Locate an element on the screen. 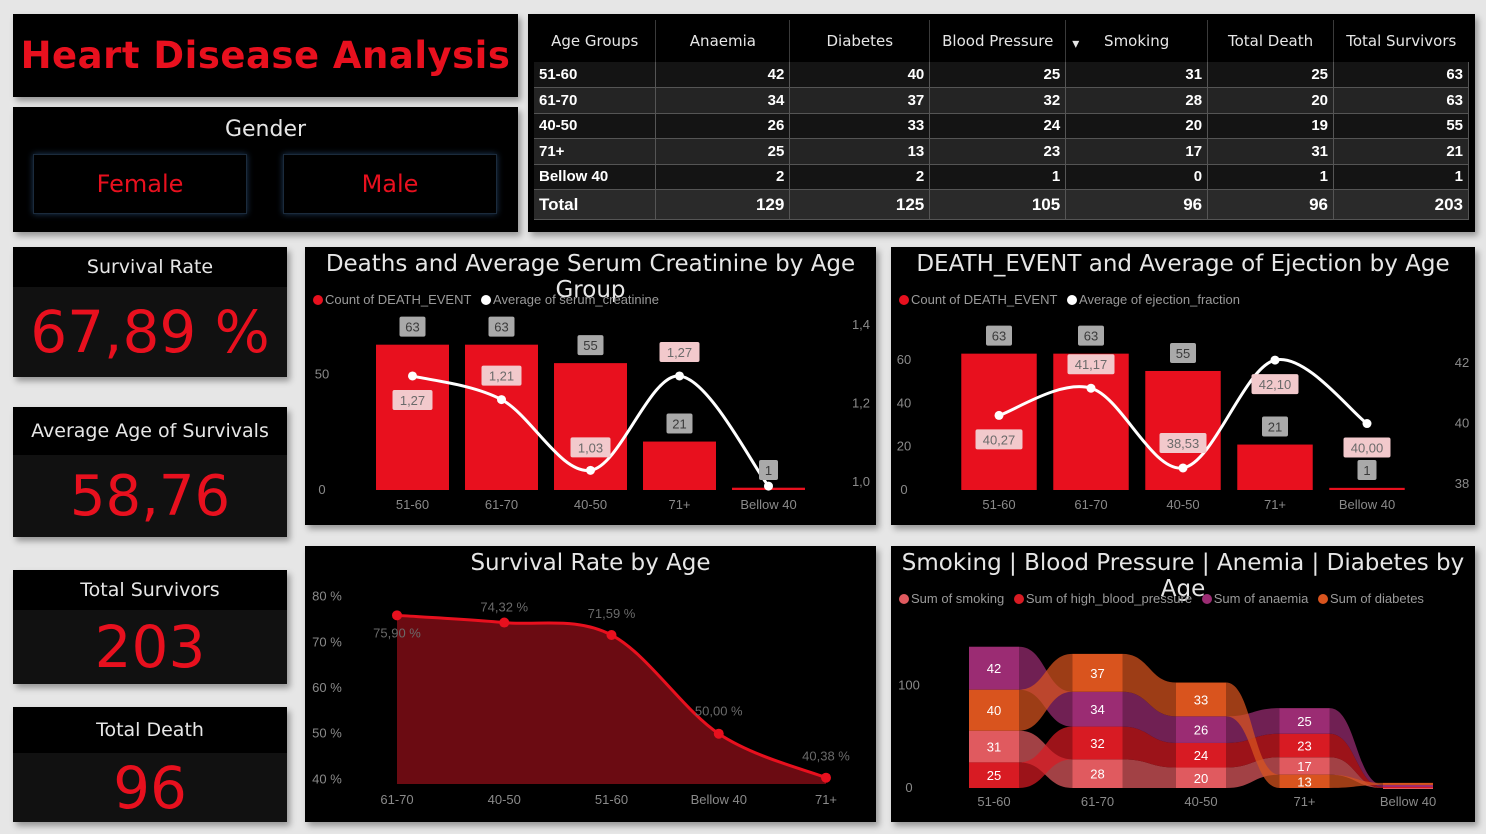 Image resolution: width=1486 pixels, height=834 pixels. title-panel: Heart Disease Analysis is located at coordinates (265, 55).